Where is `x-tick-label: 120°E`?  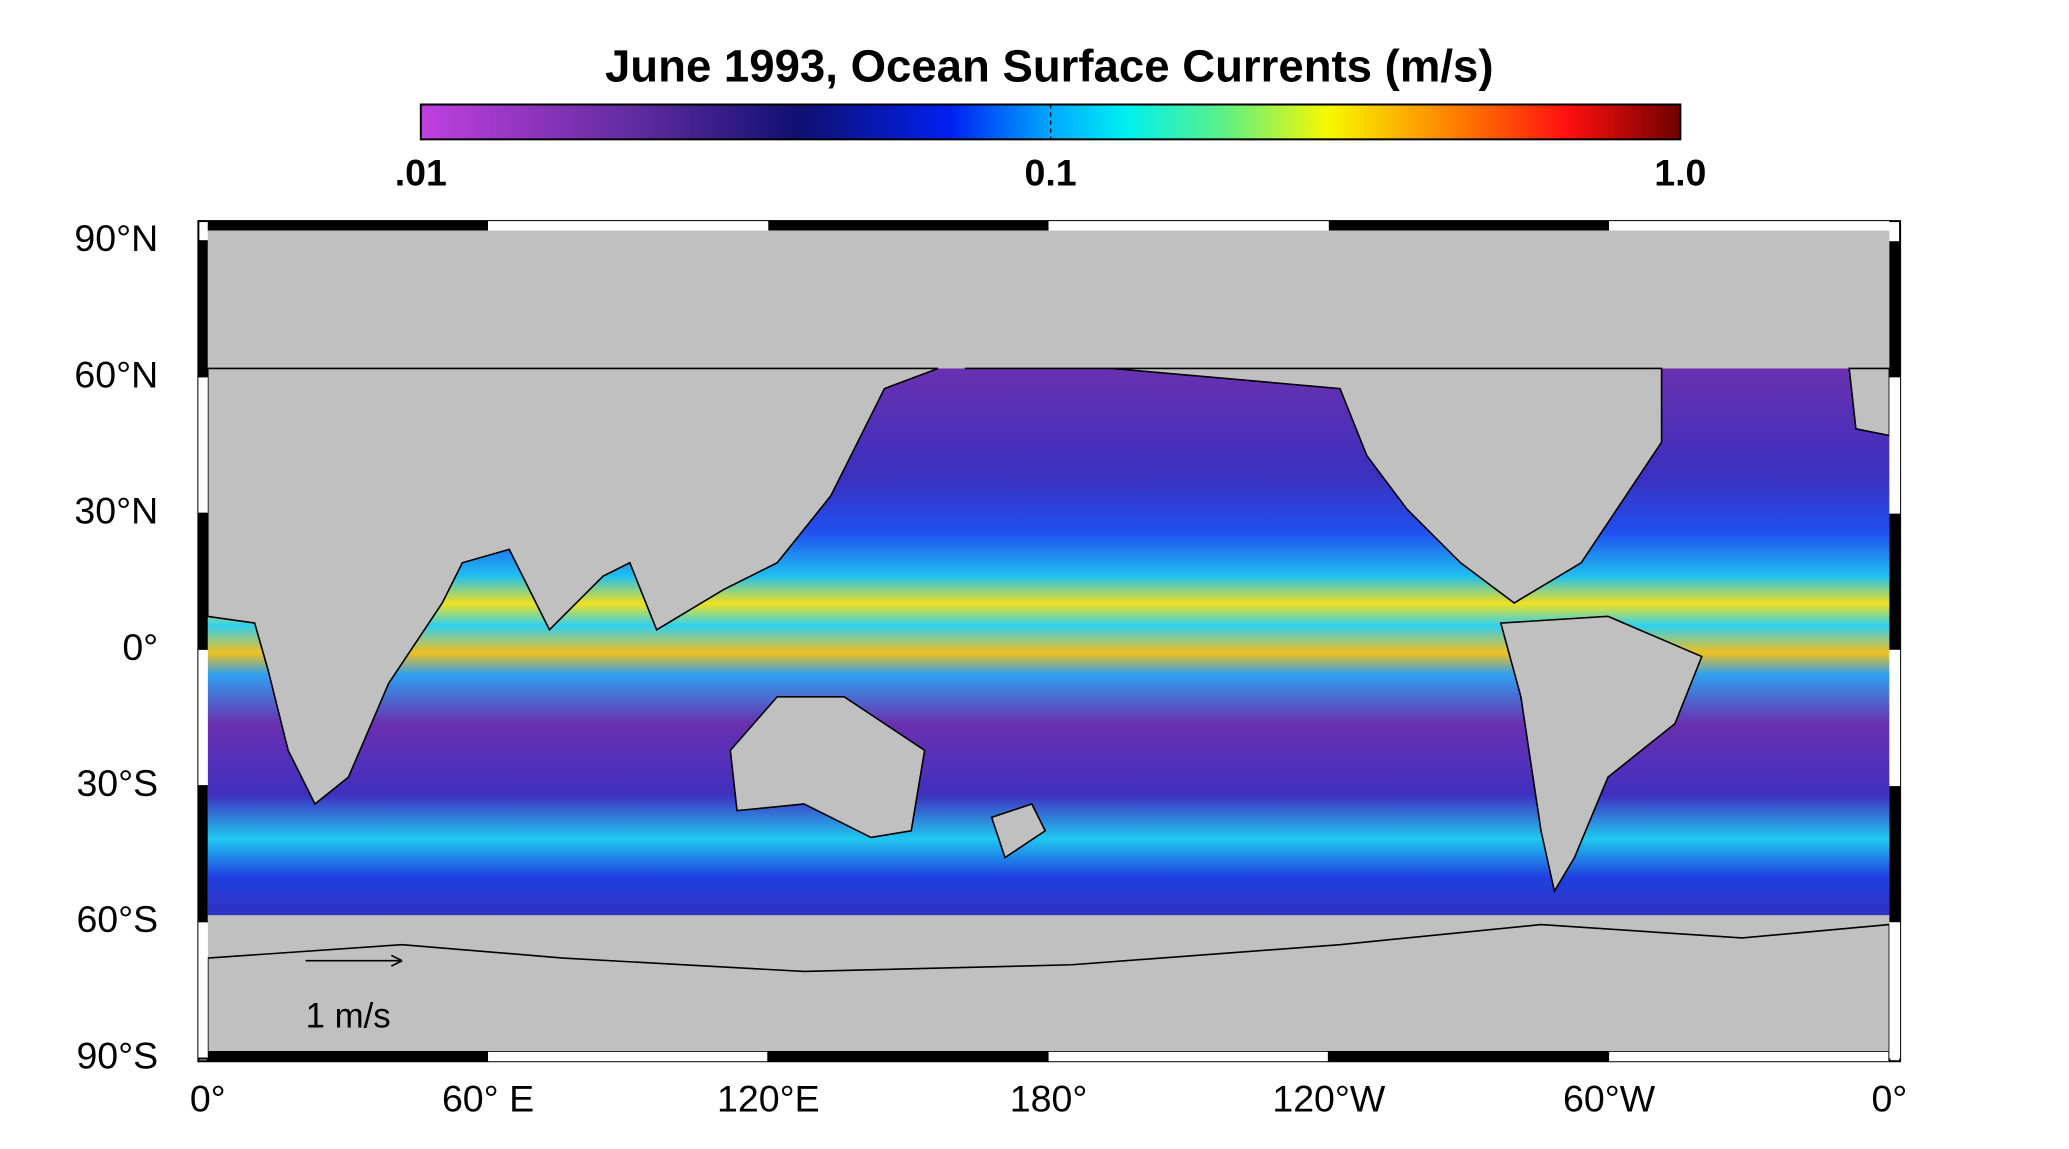
x-tick-label: 120°E is located at coordinates (768, 1098).